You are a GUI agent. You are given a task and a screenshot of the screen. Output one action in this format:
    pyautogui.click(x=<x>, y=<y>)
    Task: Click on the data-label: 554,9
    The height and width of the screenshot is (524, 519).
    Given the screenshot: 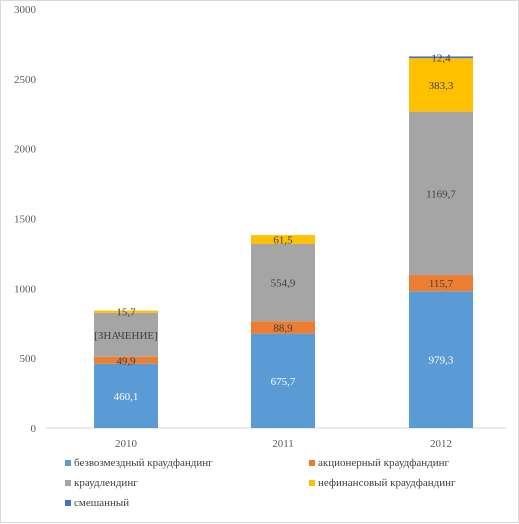 What is the action you would take?
    pyautogui.click(x=283, y=283)
    